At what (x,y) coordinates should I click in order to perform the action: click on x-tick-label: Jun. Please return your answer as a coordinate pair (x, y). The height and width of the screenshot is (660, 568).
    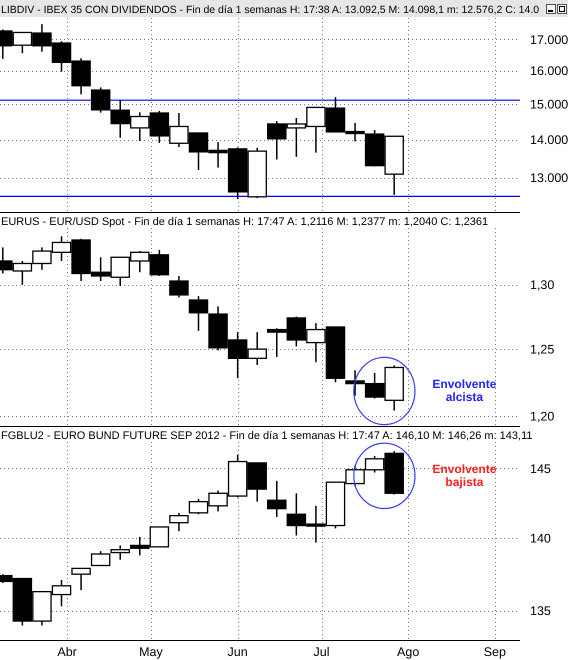
    Looking at the image, I should click on (238, 652).